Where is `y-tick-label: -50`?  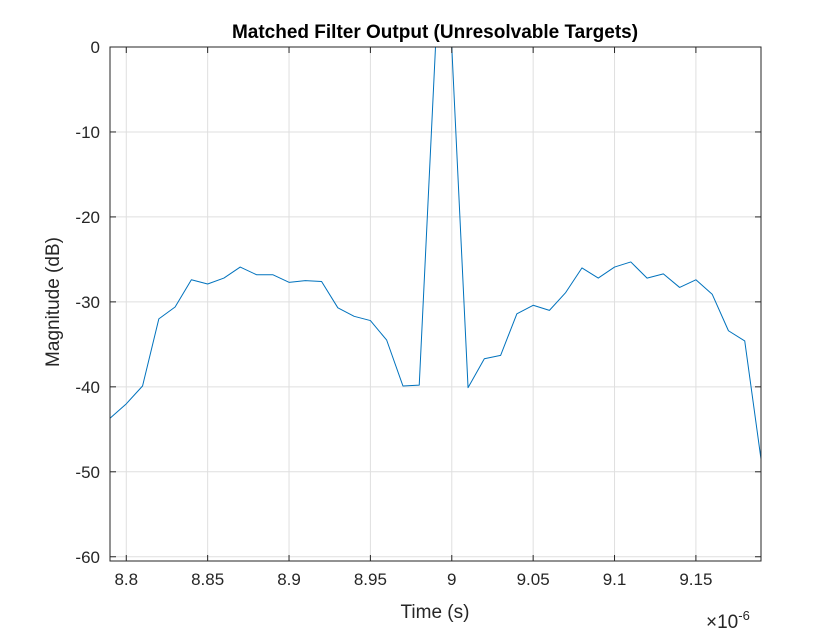 y-tick-label: -50 is located at coordinates (87, 472).